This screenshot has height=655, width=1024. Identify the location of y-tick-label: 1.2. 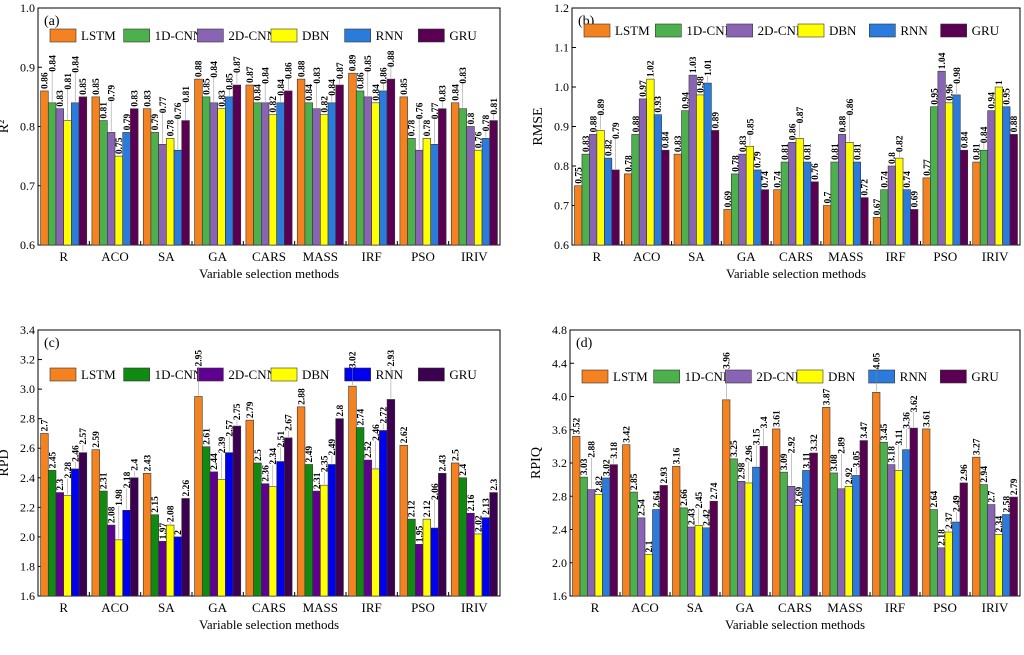
(561, 8).